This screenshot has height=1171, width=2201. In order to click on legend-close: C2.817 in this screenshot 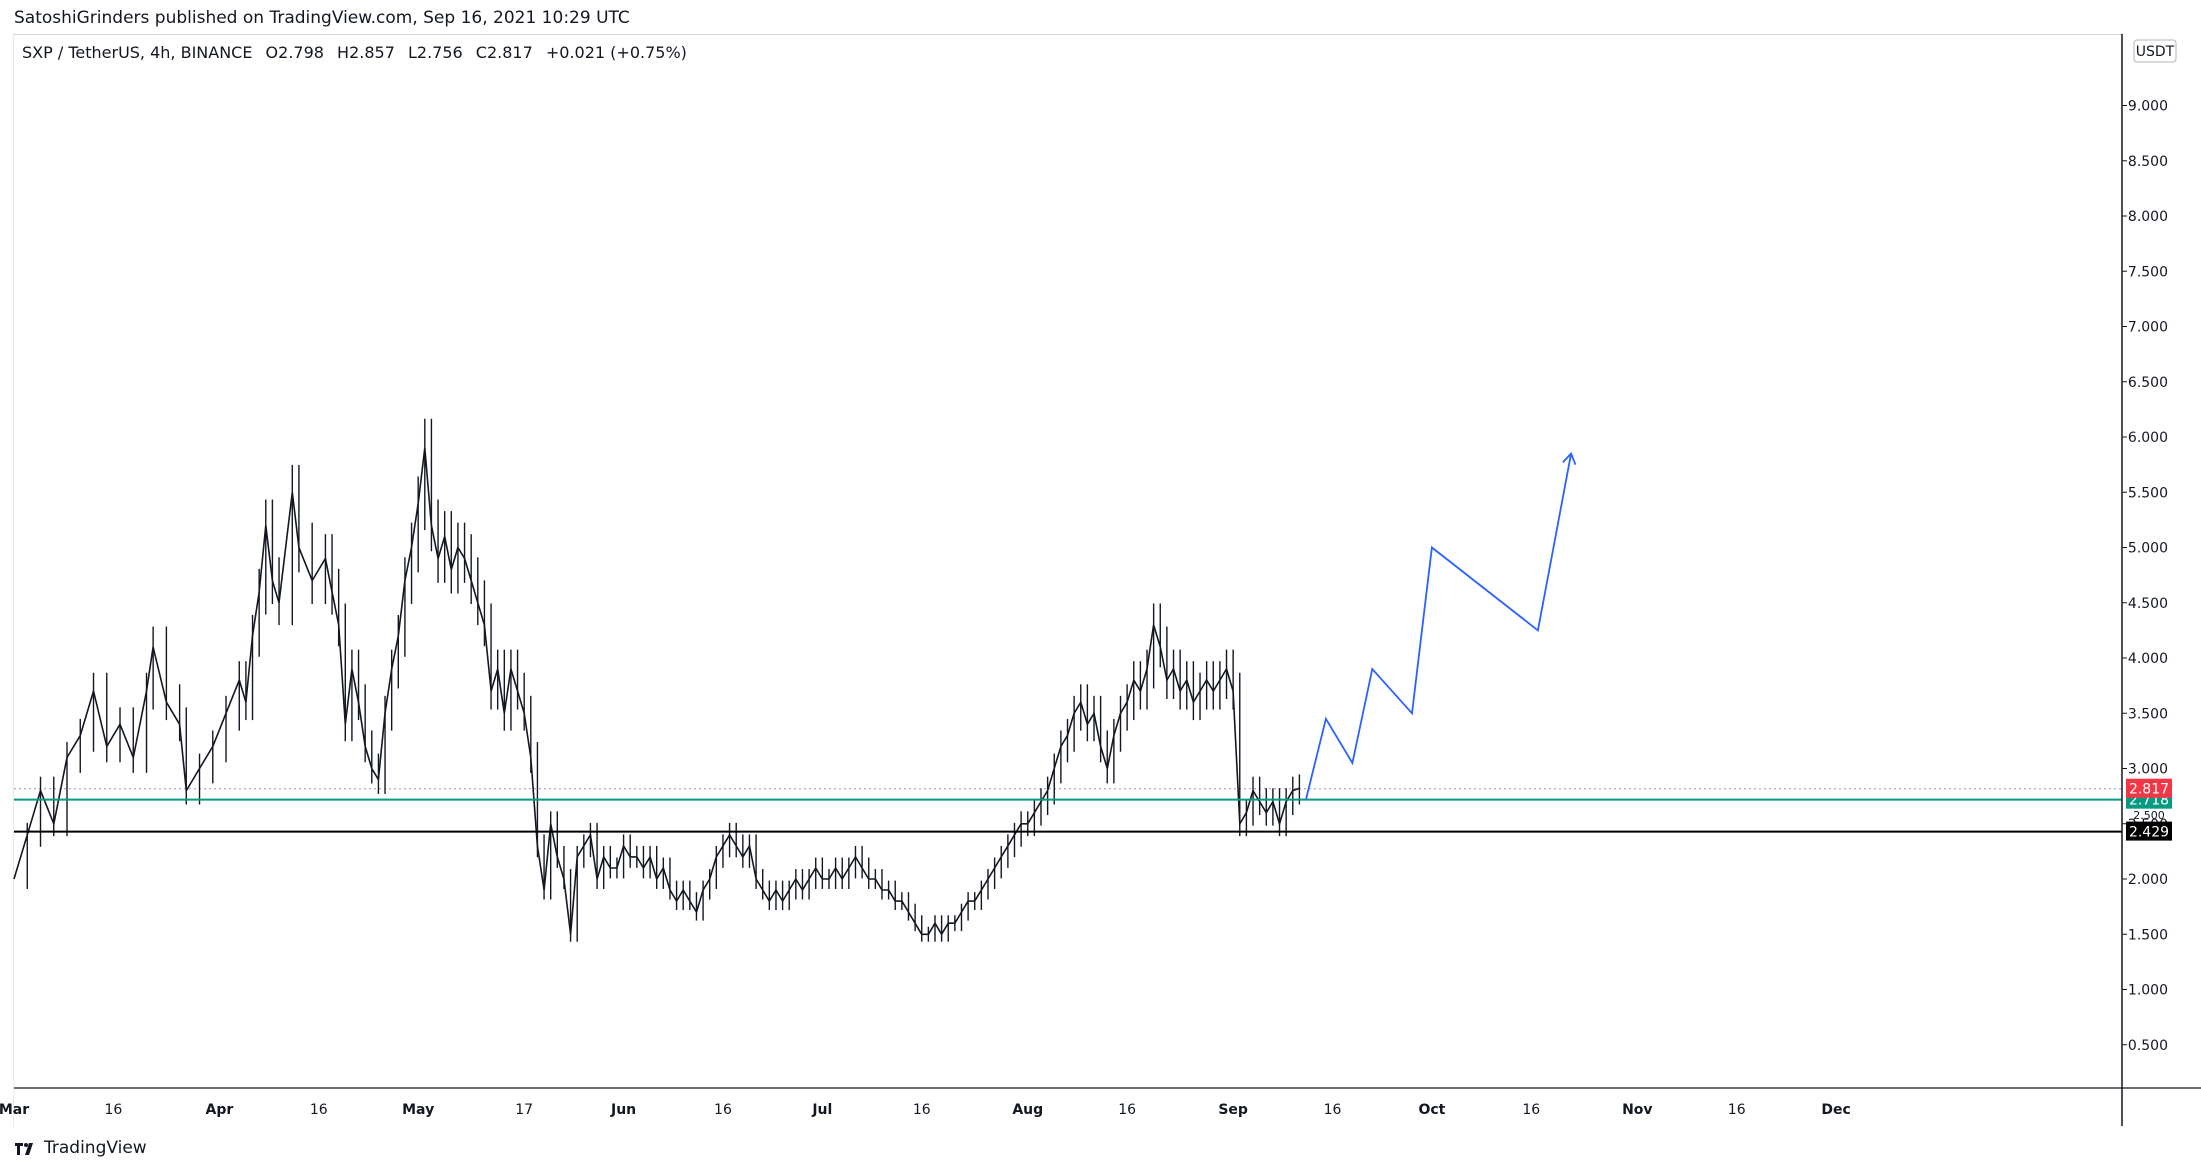, I will do `click(504, 52)`.